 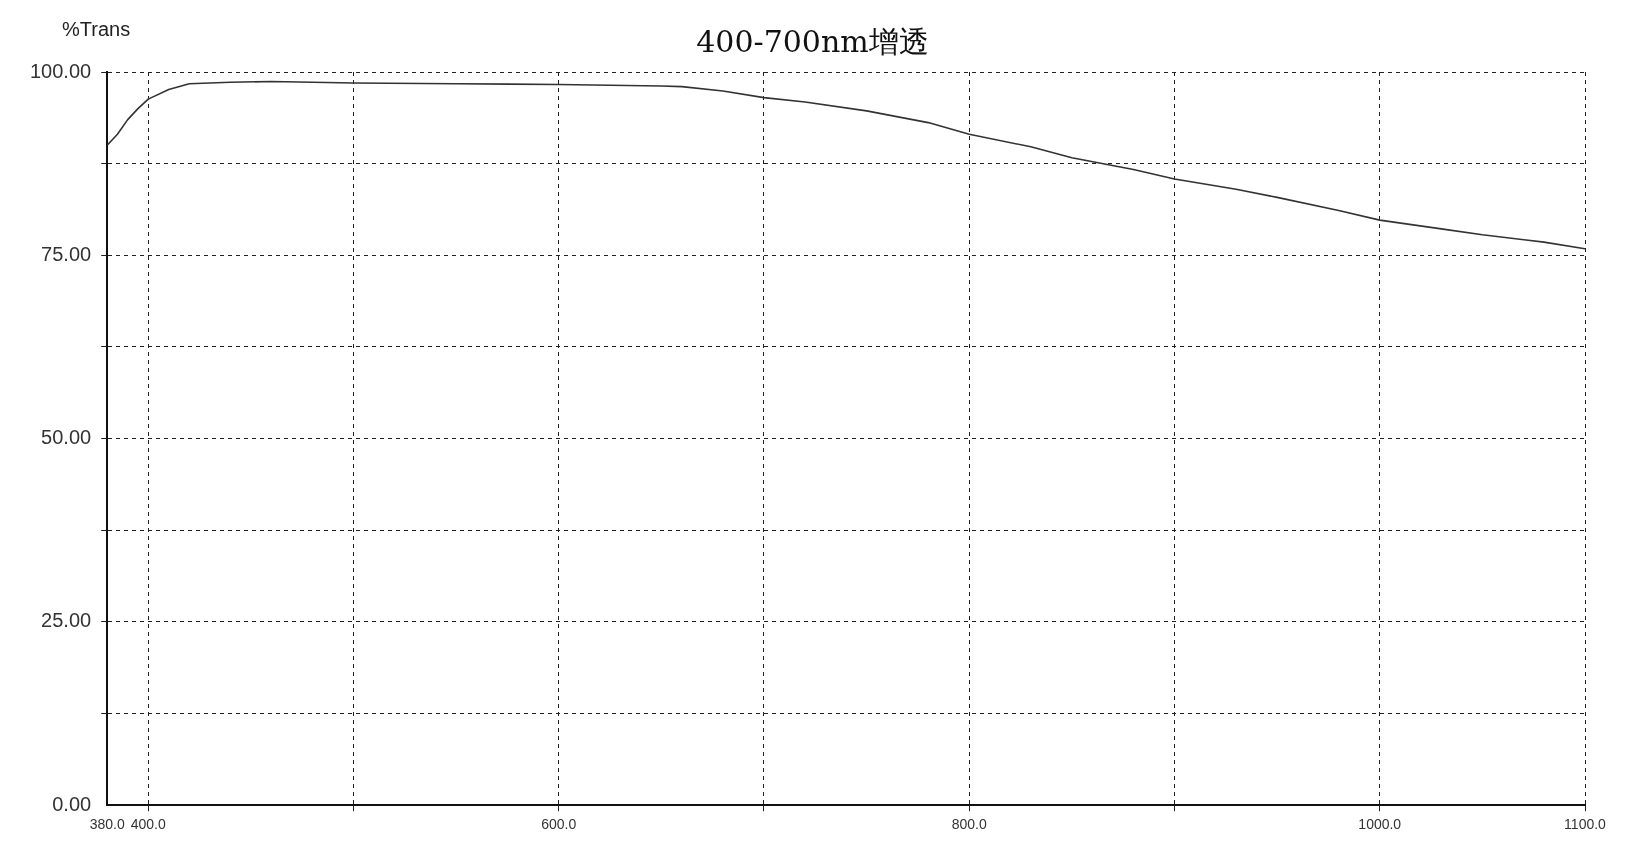 What do you see at coordinates (66, 620) in the screenshot?
I see `y-tick-label: 25.00` at bounding box center [66, 620].